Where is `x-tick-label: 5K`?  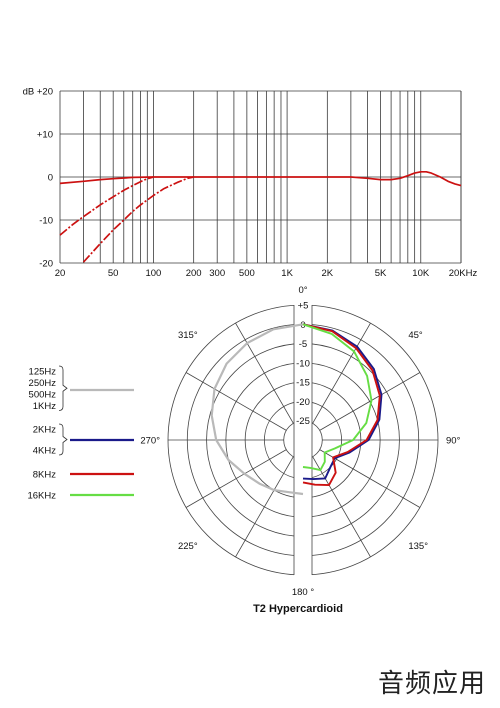
x-tick-label: 5K is located at coordinates (381, 273).